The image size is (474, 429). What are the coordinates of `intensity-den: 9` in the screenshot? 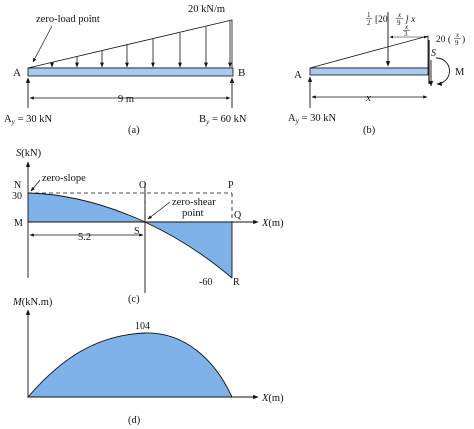 It's located at (457, 43).